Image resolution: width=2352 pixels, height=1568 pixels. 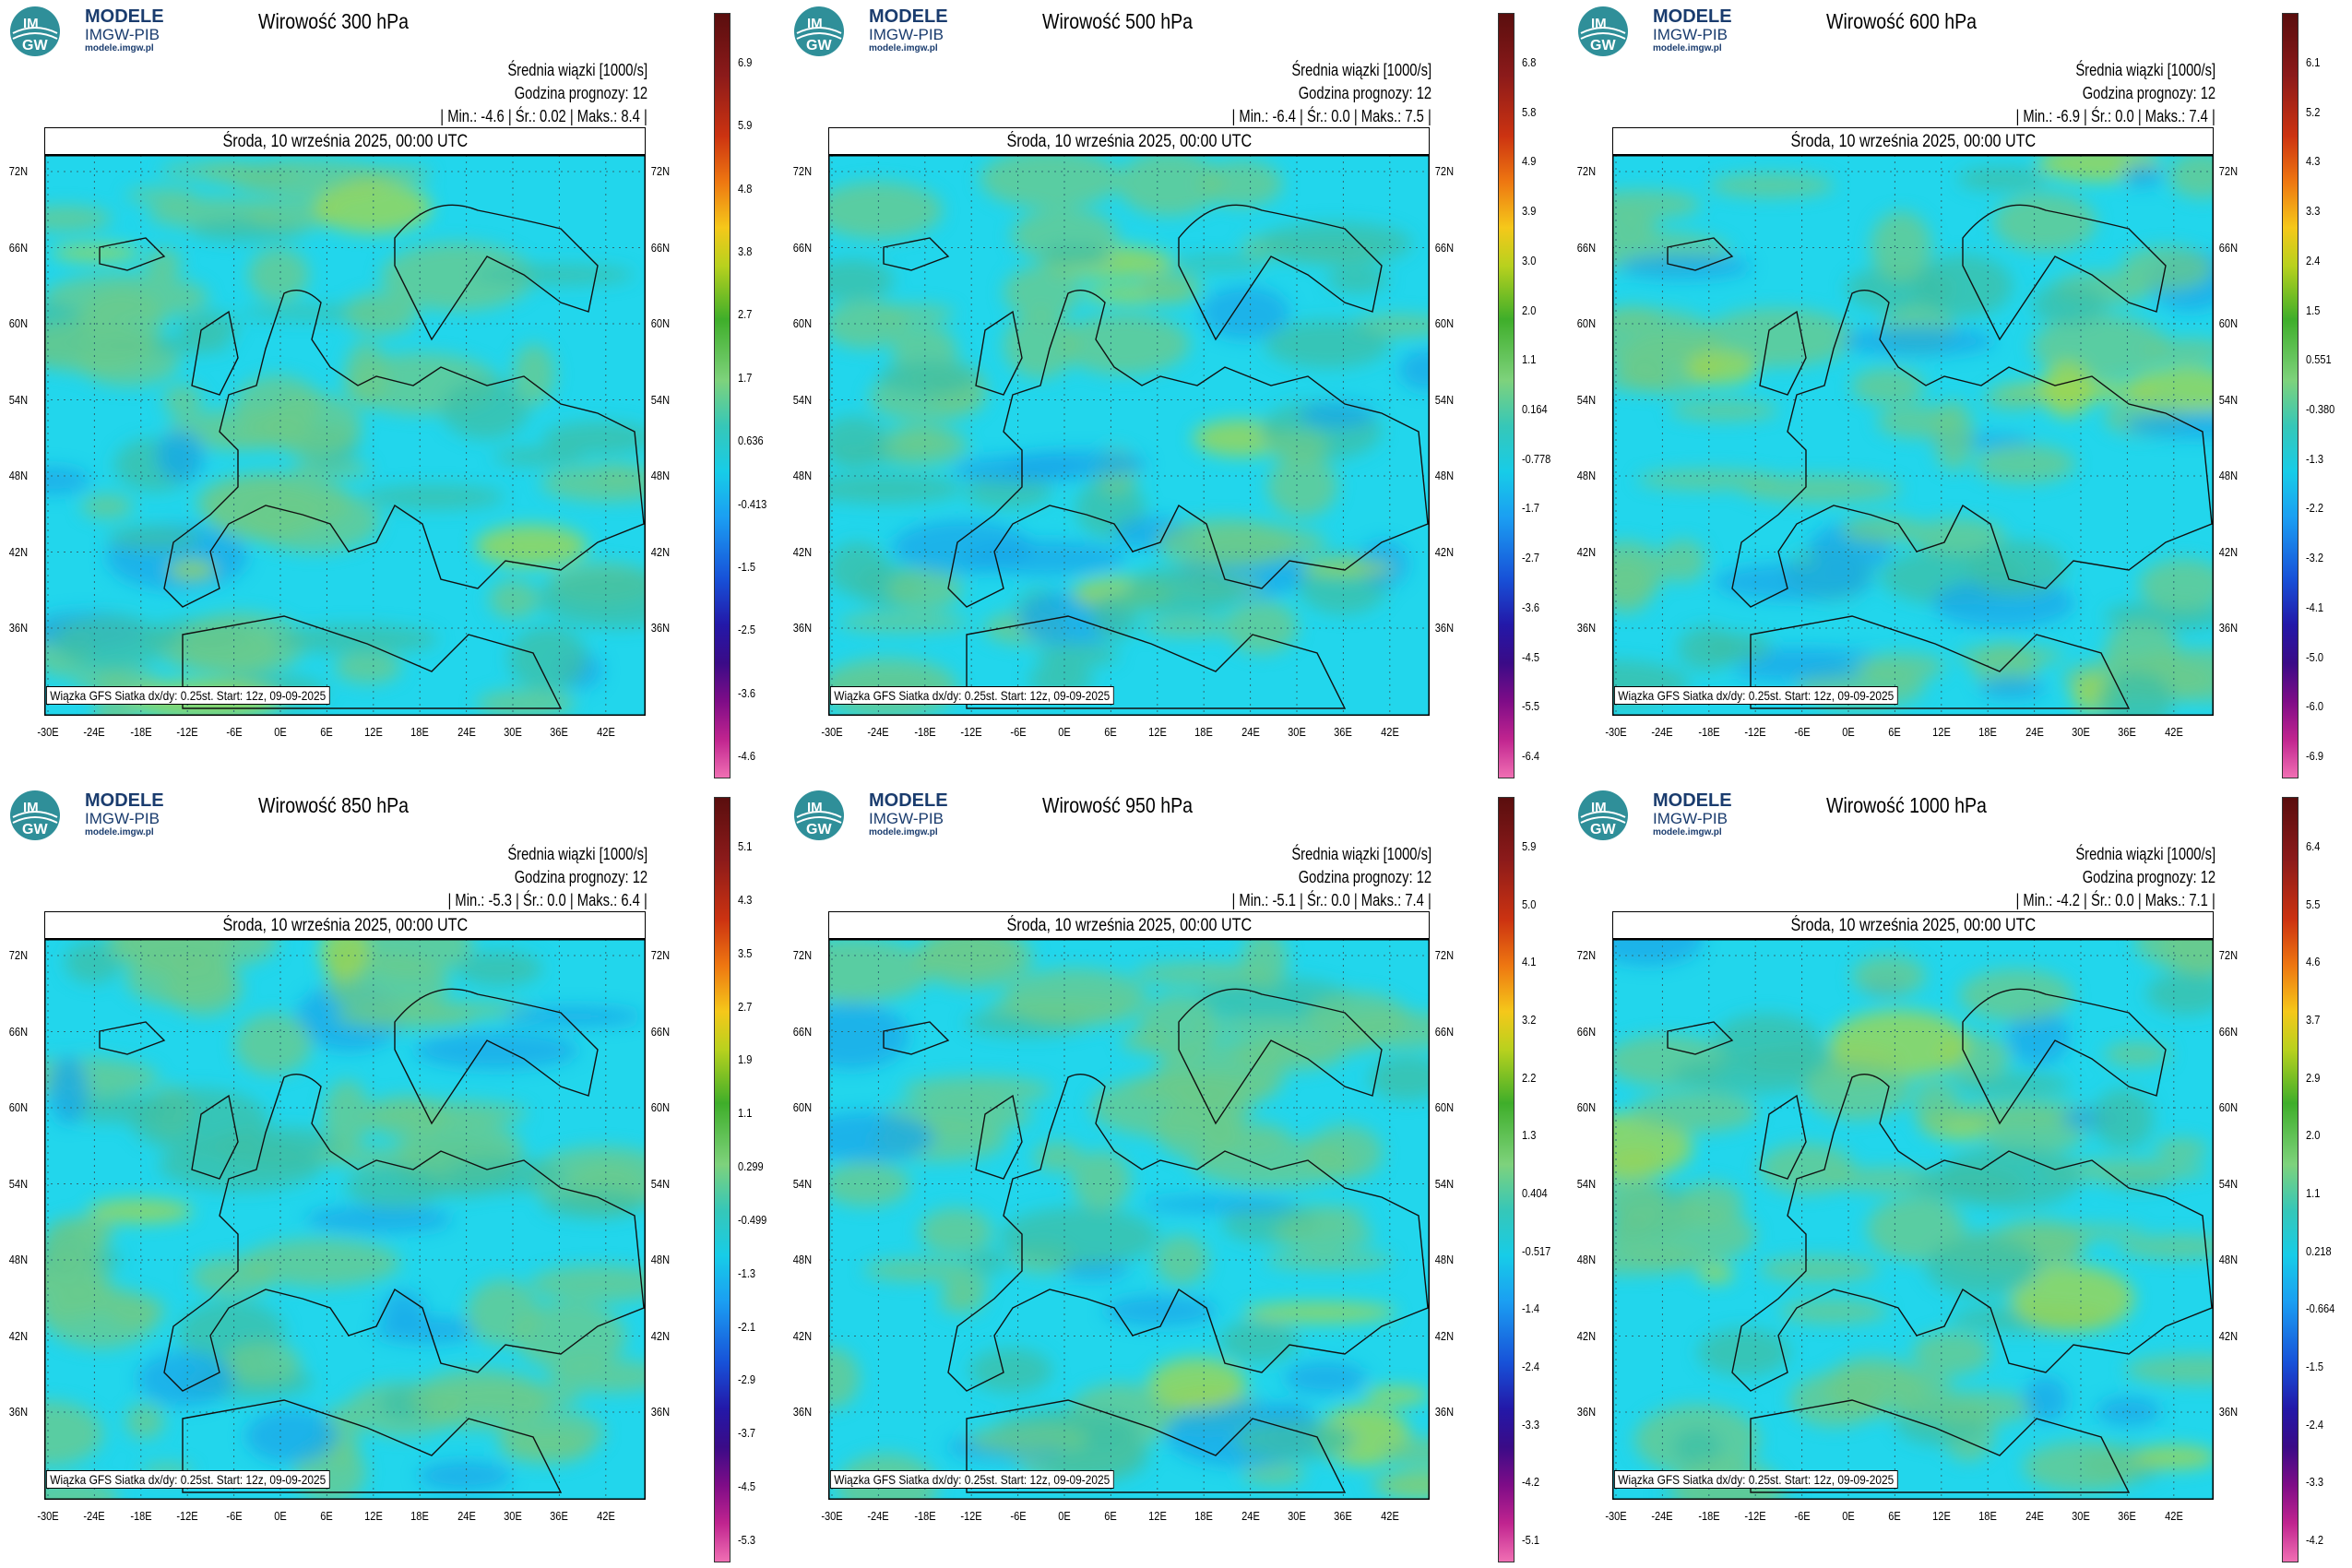 I want to click on lon-label: 12E, so click(x=1941, y=1516).